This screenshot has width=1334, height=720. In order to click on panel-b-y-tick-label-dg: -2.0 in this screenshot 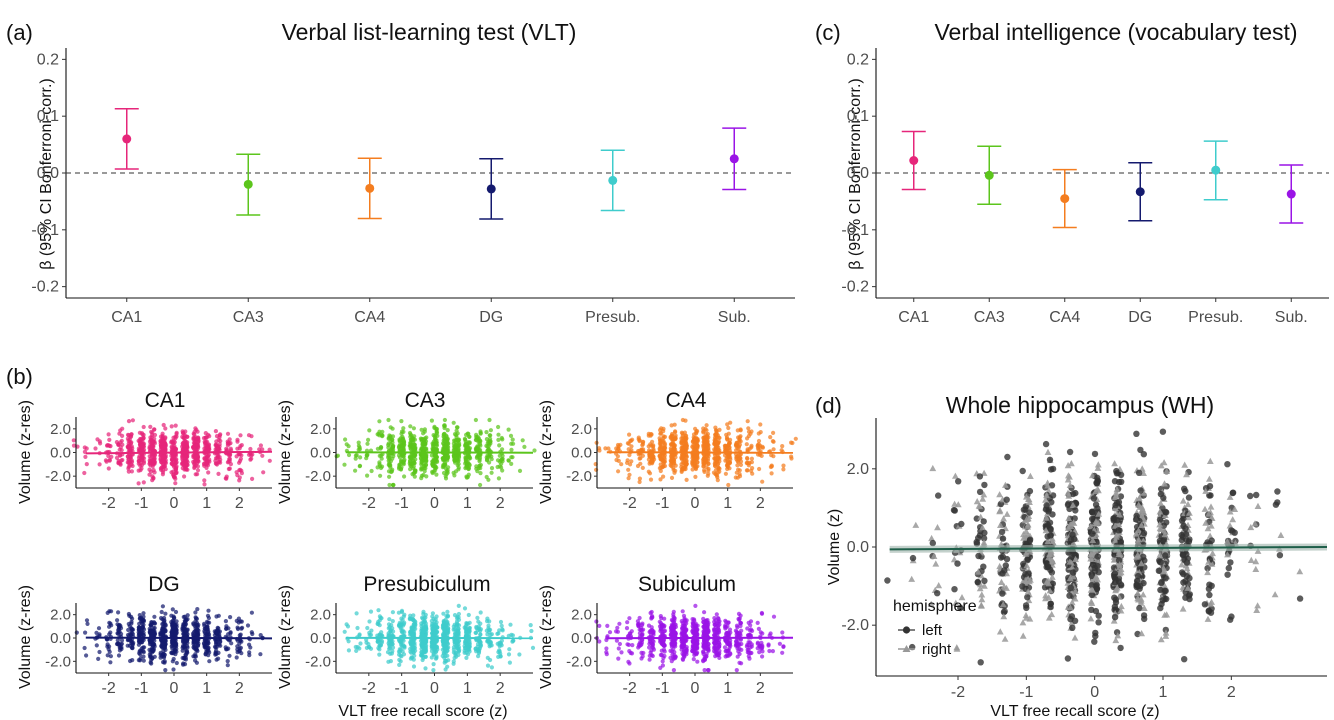, I will do `click(58, 661)`.